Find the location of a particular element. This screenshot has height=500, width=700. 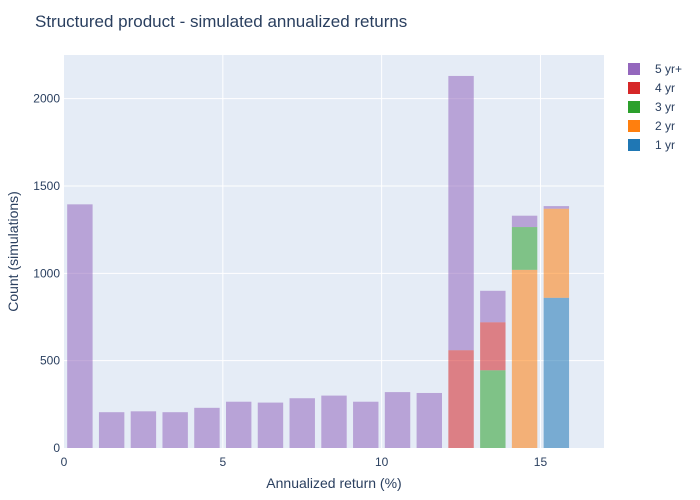

legend-item: 4 yr is located at coordinates (651, 88).